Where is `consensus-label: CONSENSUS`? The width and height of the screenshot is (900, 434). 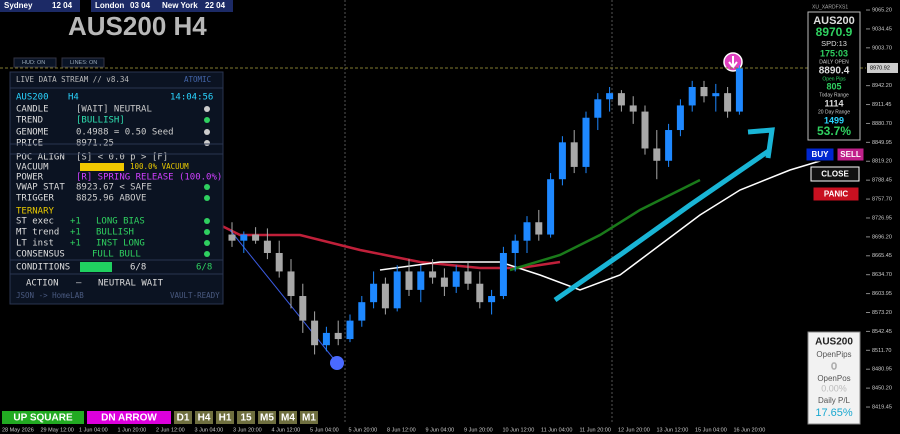 consensus-label: CONSENSUS is located at coordinates (40, 255).